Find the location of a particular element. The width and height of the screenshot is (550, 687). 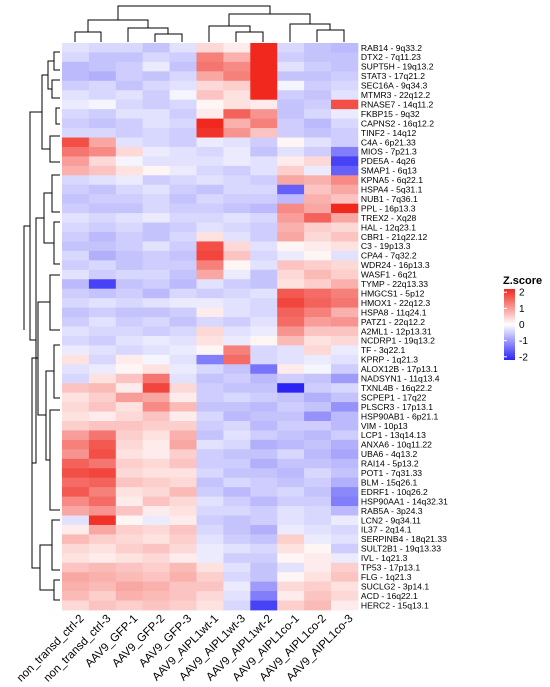

row-label: HSP90AB1 - 6p21.1 is located at coordinates (400, 416).